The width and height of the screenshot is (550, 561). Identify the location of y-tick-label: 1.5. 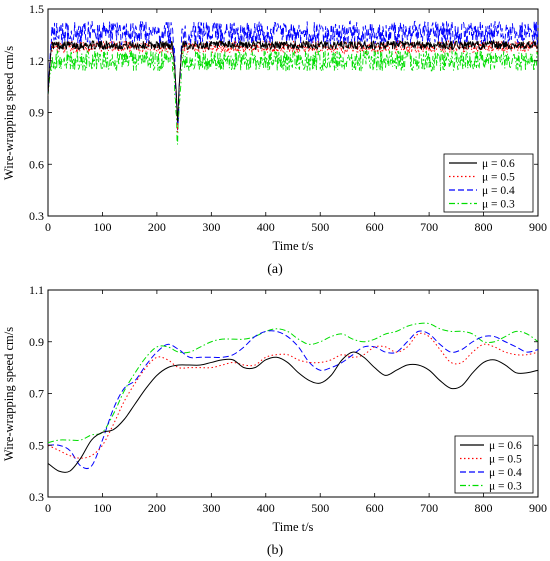
(36, 9).